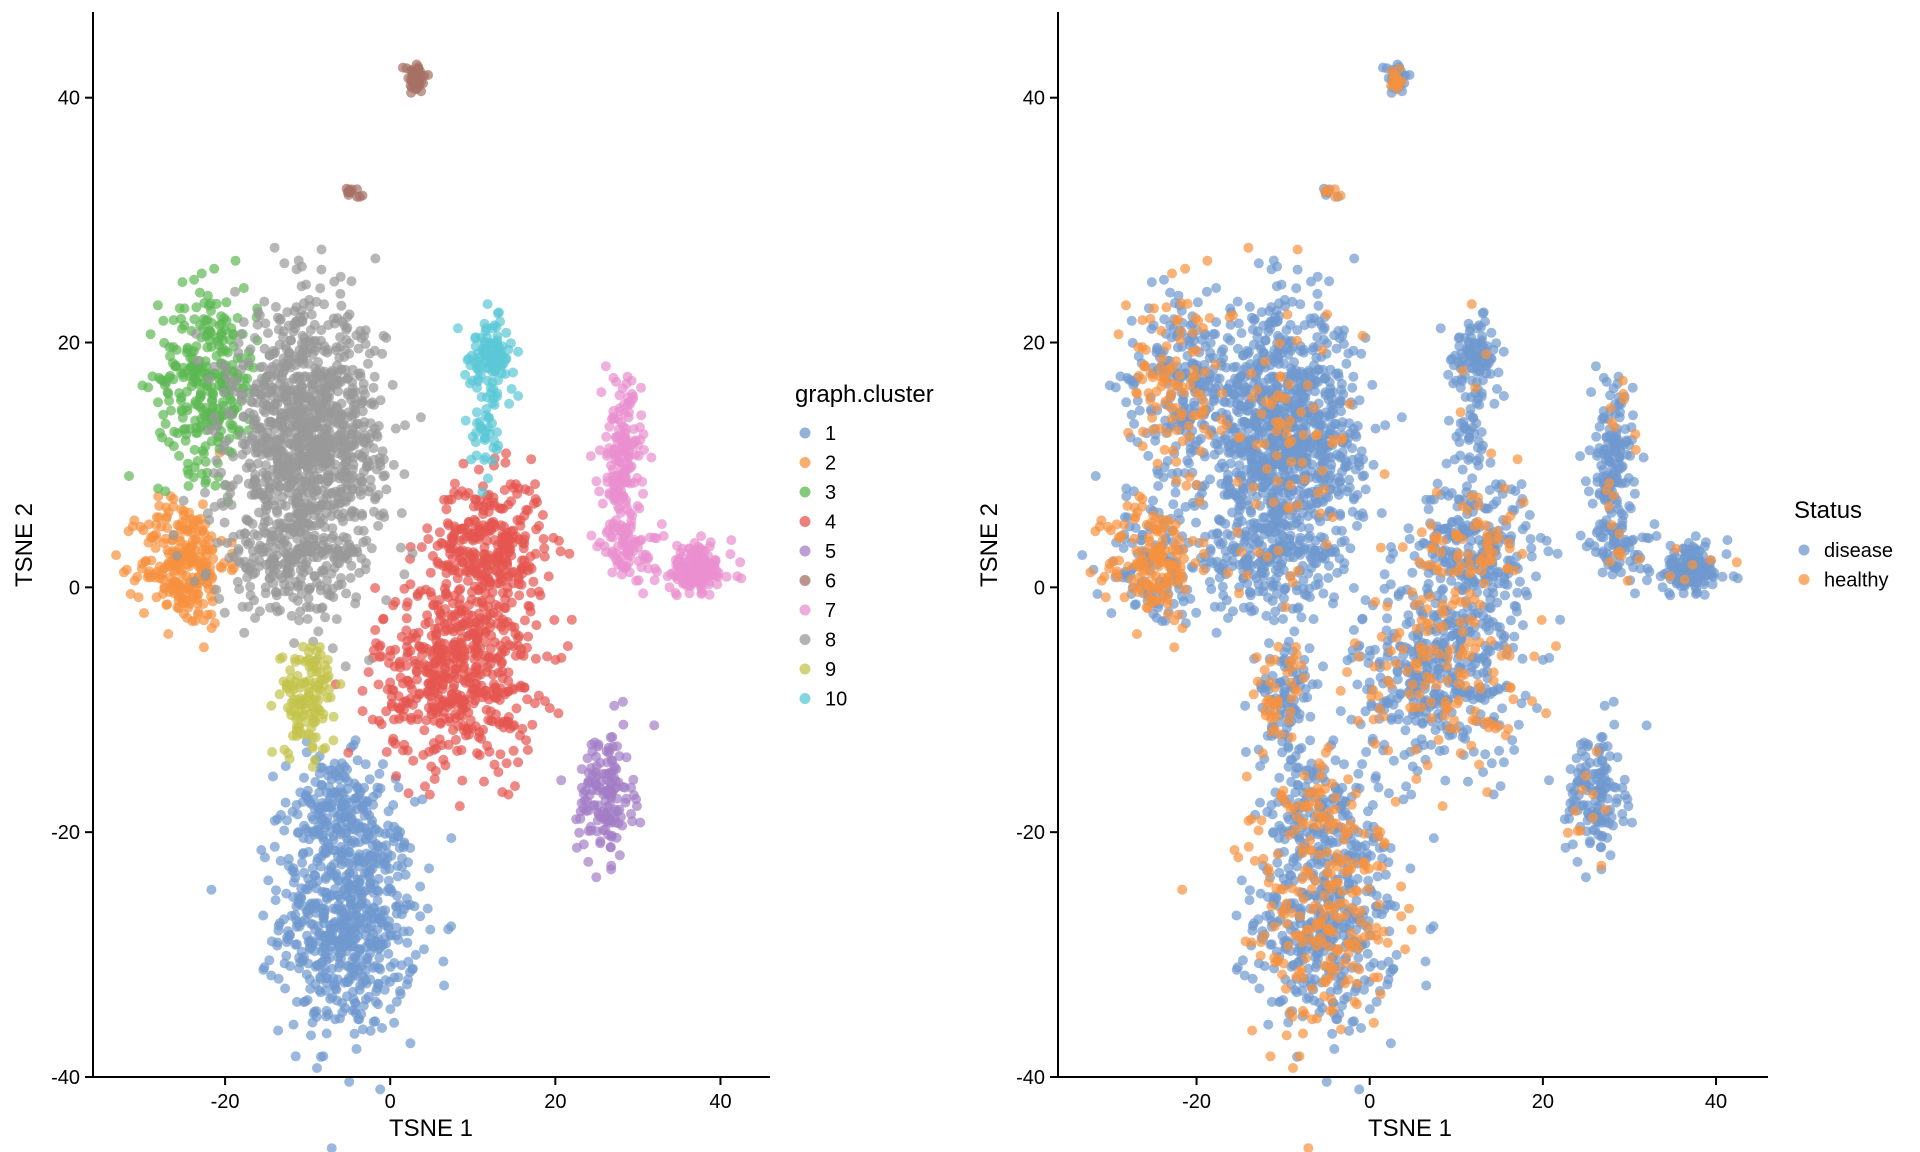 This screenshot has width=1920, height=1152. Describe the element at coordinates (805, 639) in the screenshot. I see `legend-key` at that location.